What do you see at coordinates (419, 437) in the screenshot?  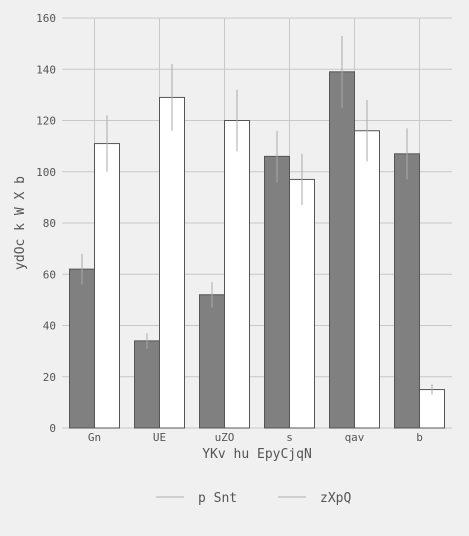 I see `x-tick-label: b` at bounding box center [419, 437].